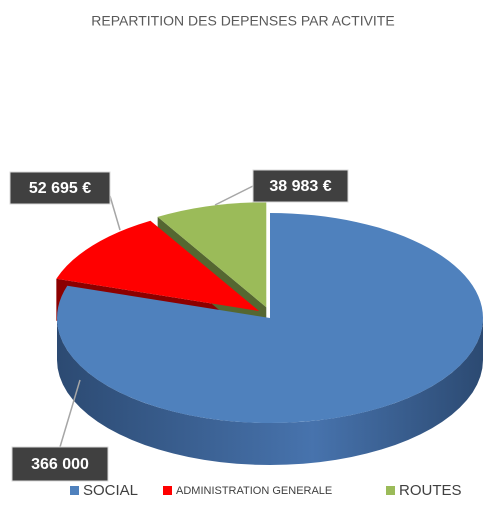 This screenshot has height=505, width=486. Describe the element at coordinates (254, 491) in the screenshot. I see `legend-label: ADMINISTRATION GENERALE` at that location.